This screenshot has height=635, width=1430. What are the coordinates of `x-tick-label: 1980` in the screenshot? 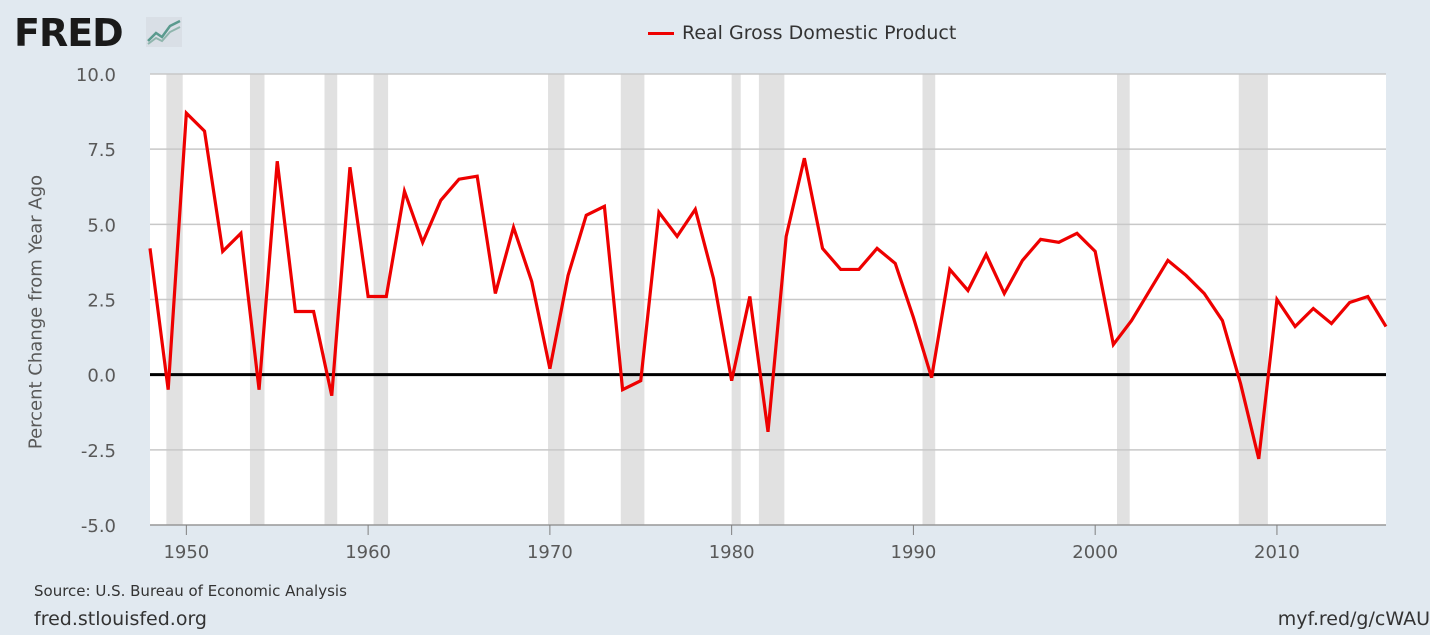 It's located at (732, 552).